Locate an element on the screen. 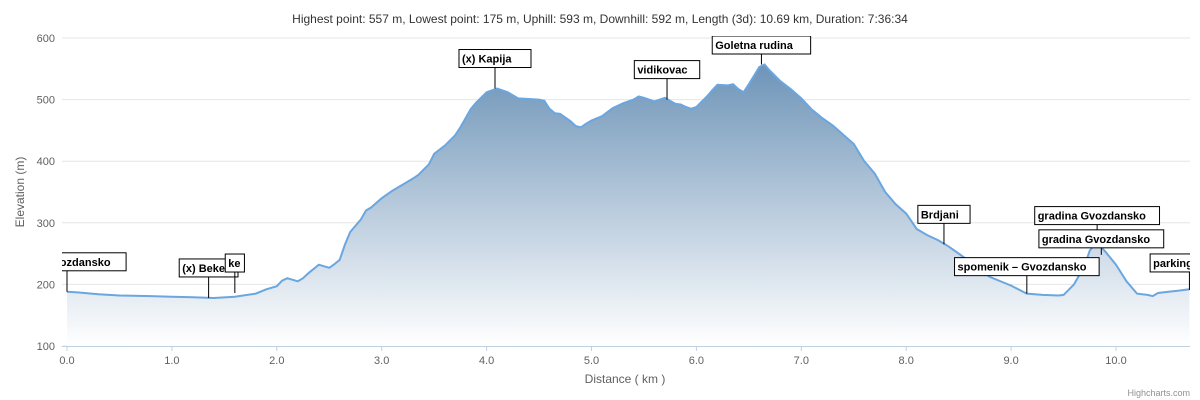  x-tick-label: 5.0 is located at coordinates (591, 361).